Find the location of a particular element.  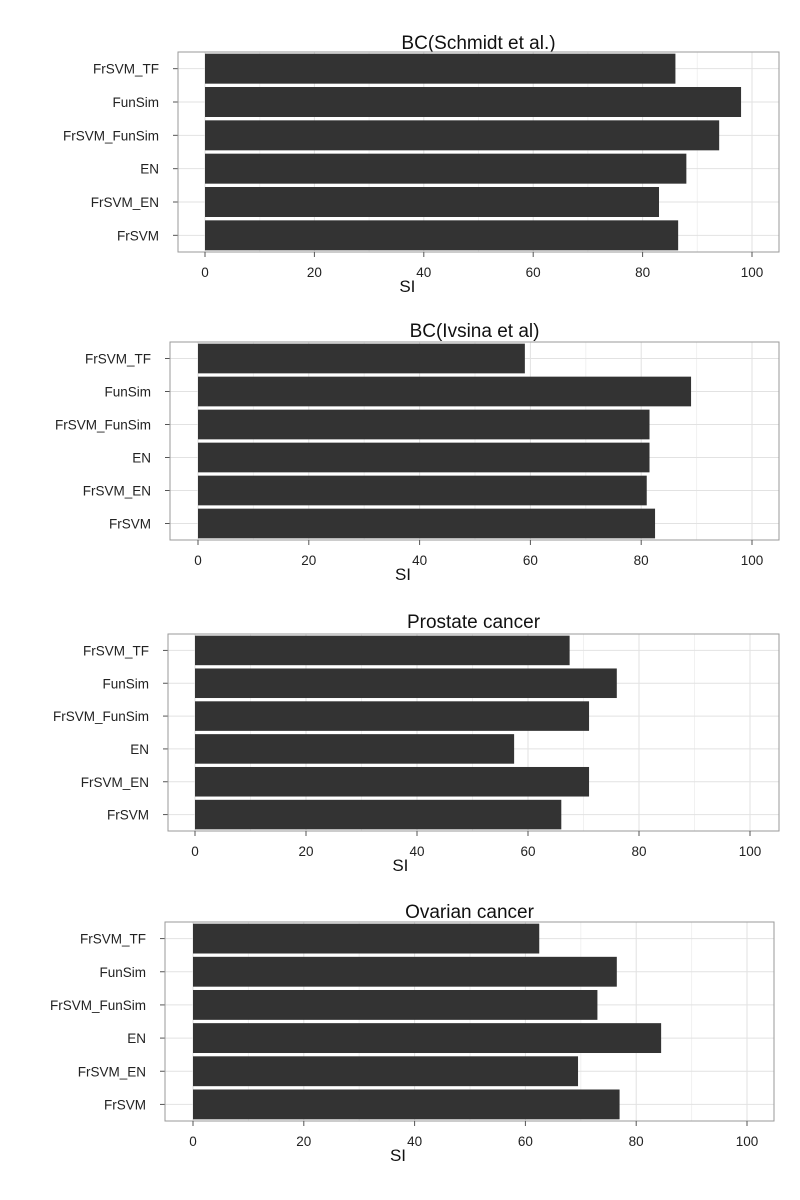

plot-area is located at coordinates (473, 732).